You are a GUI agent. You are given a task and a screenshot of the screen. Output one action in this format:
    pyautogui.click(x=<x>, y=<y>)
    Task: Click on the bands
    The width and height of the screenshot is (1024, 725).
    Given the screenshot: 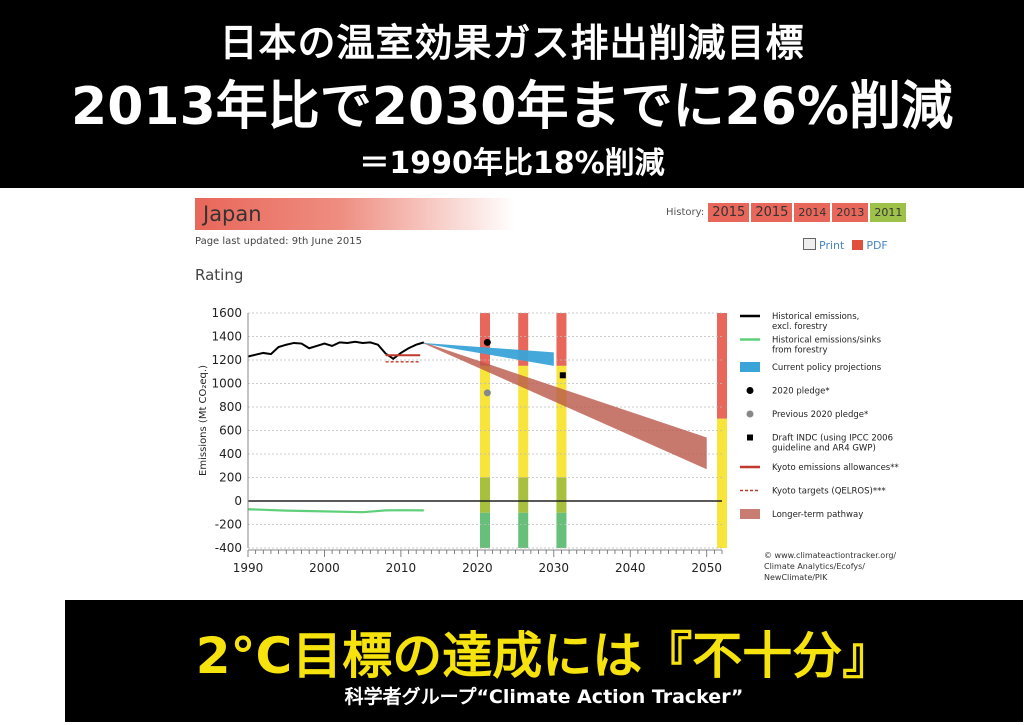 What is the action you would take?
    pyautogui.click(x=565, y=406)
    